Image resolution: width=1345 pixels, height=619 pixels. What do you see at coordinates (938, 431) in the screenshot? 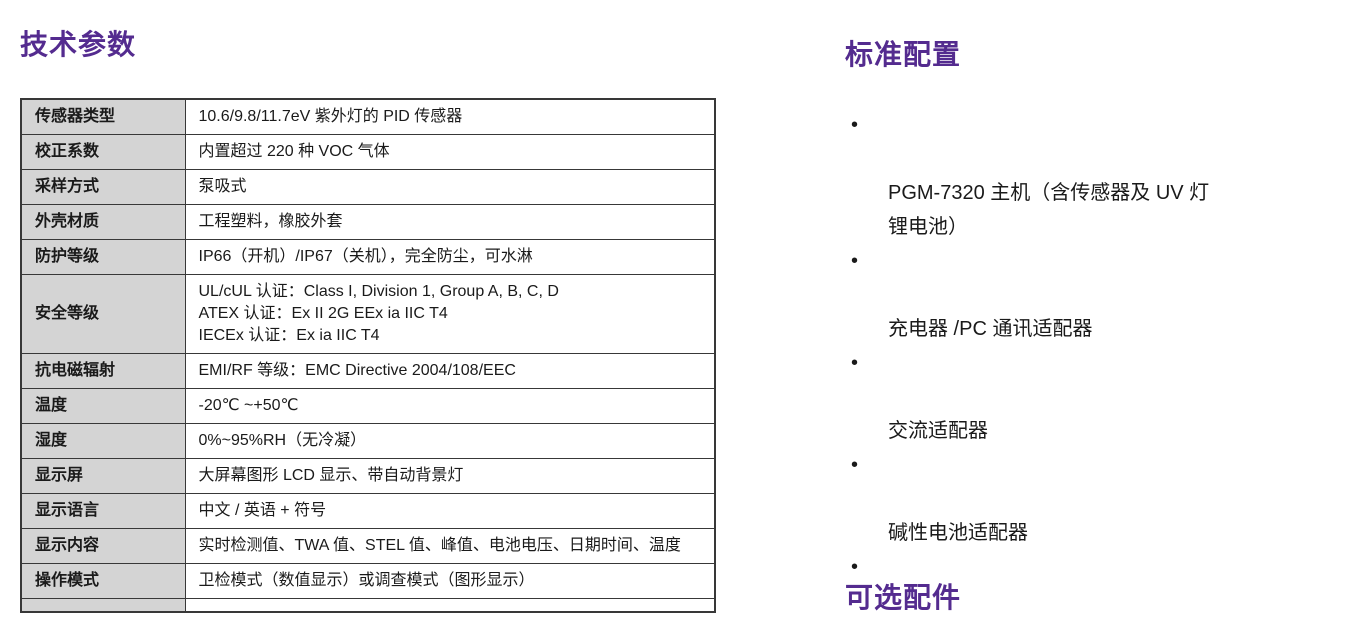
I see `list-item-label: 交流适配器` at bounding box center [938, 431].